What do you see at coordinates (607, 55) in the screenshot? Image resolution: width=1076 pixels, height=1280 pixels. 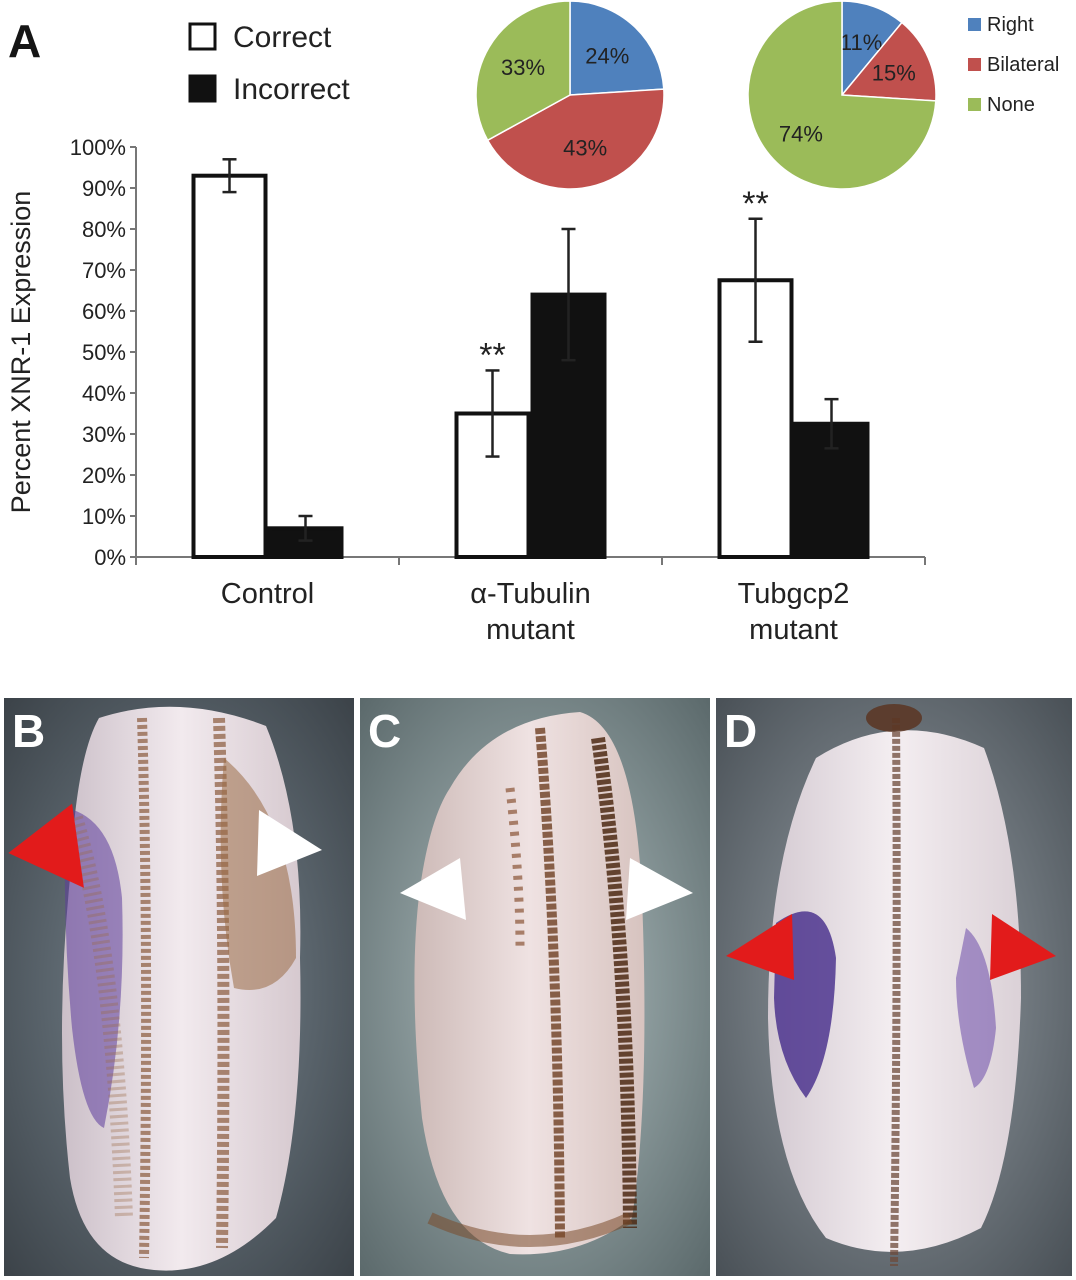 I see `pie-slice-label: 24%` at bounding box center [607, 55].